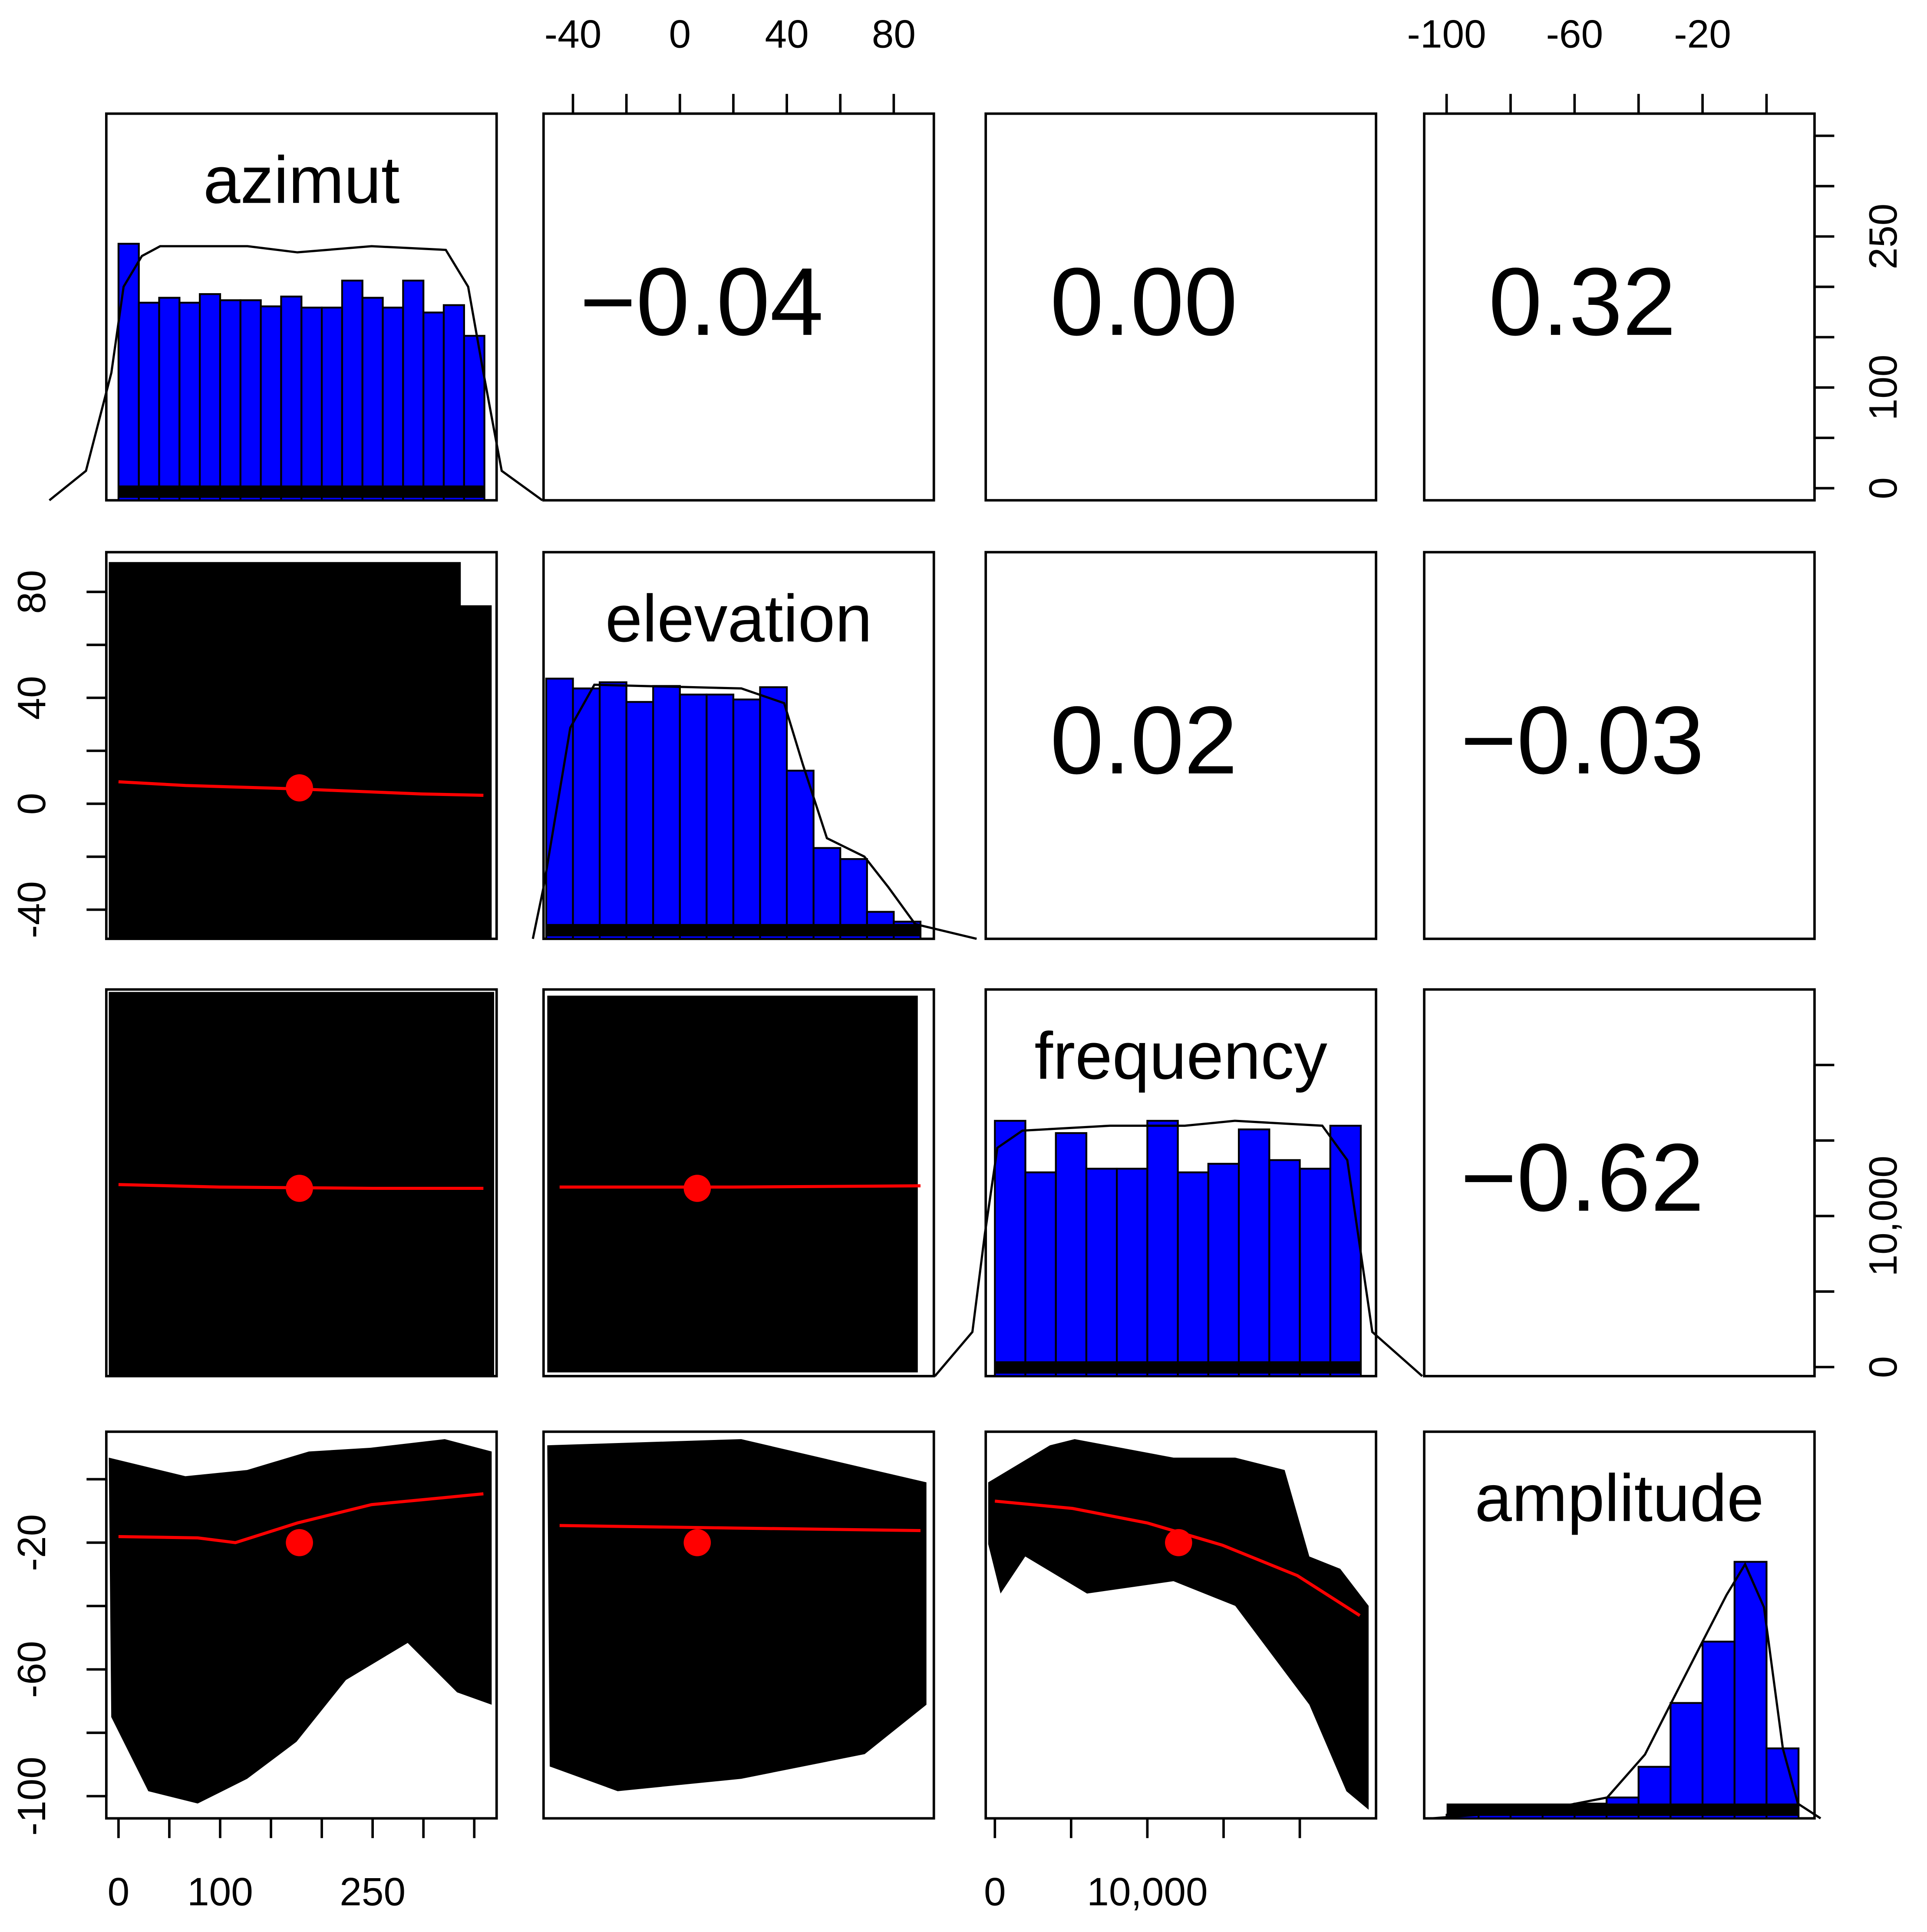  Describe the element at coordinates (1143, 741) in the screenshot. I see `correlation: 0.02` at that location.